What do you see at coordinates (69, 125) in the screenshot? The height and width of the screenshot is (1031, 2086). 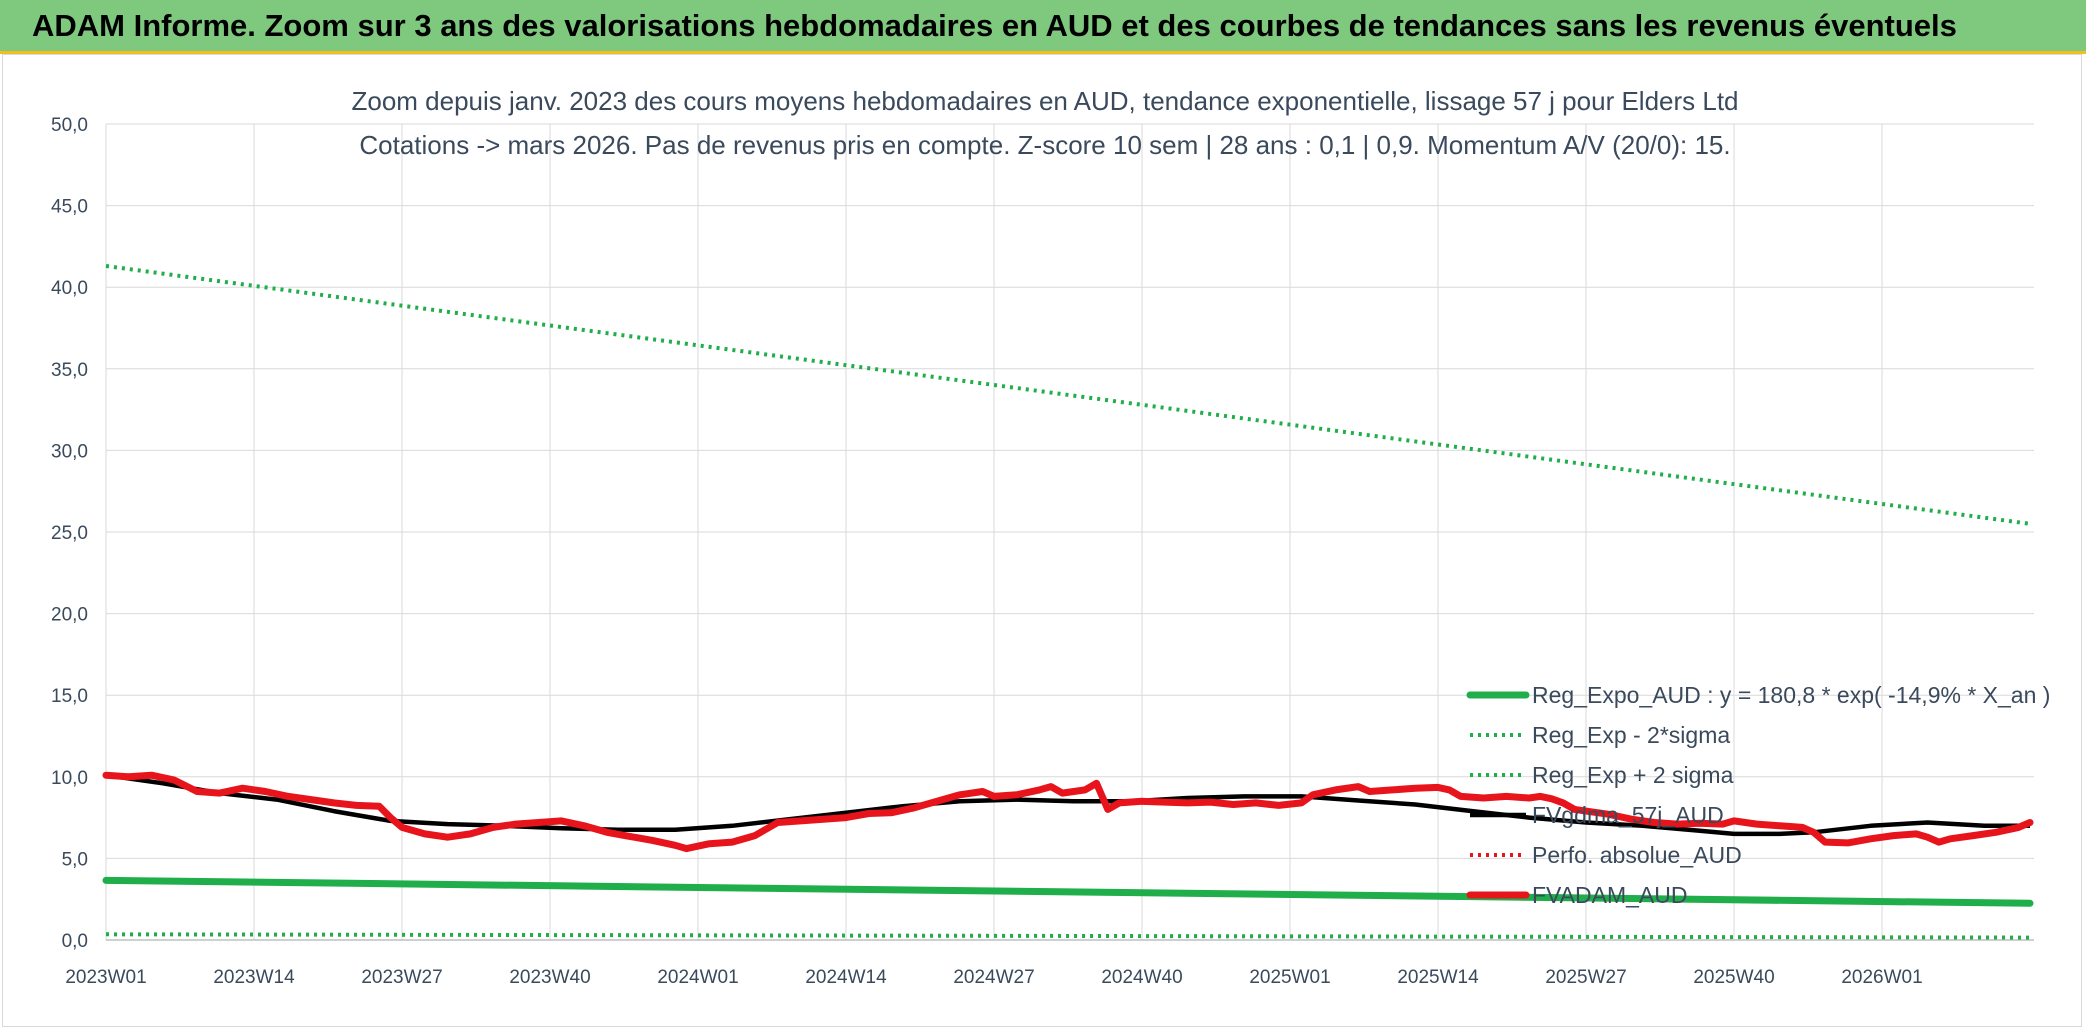 I see `y-tick-label: 50,0` at bounding box center [69, 125].